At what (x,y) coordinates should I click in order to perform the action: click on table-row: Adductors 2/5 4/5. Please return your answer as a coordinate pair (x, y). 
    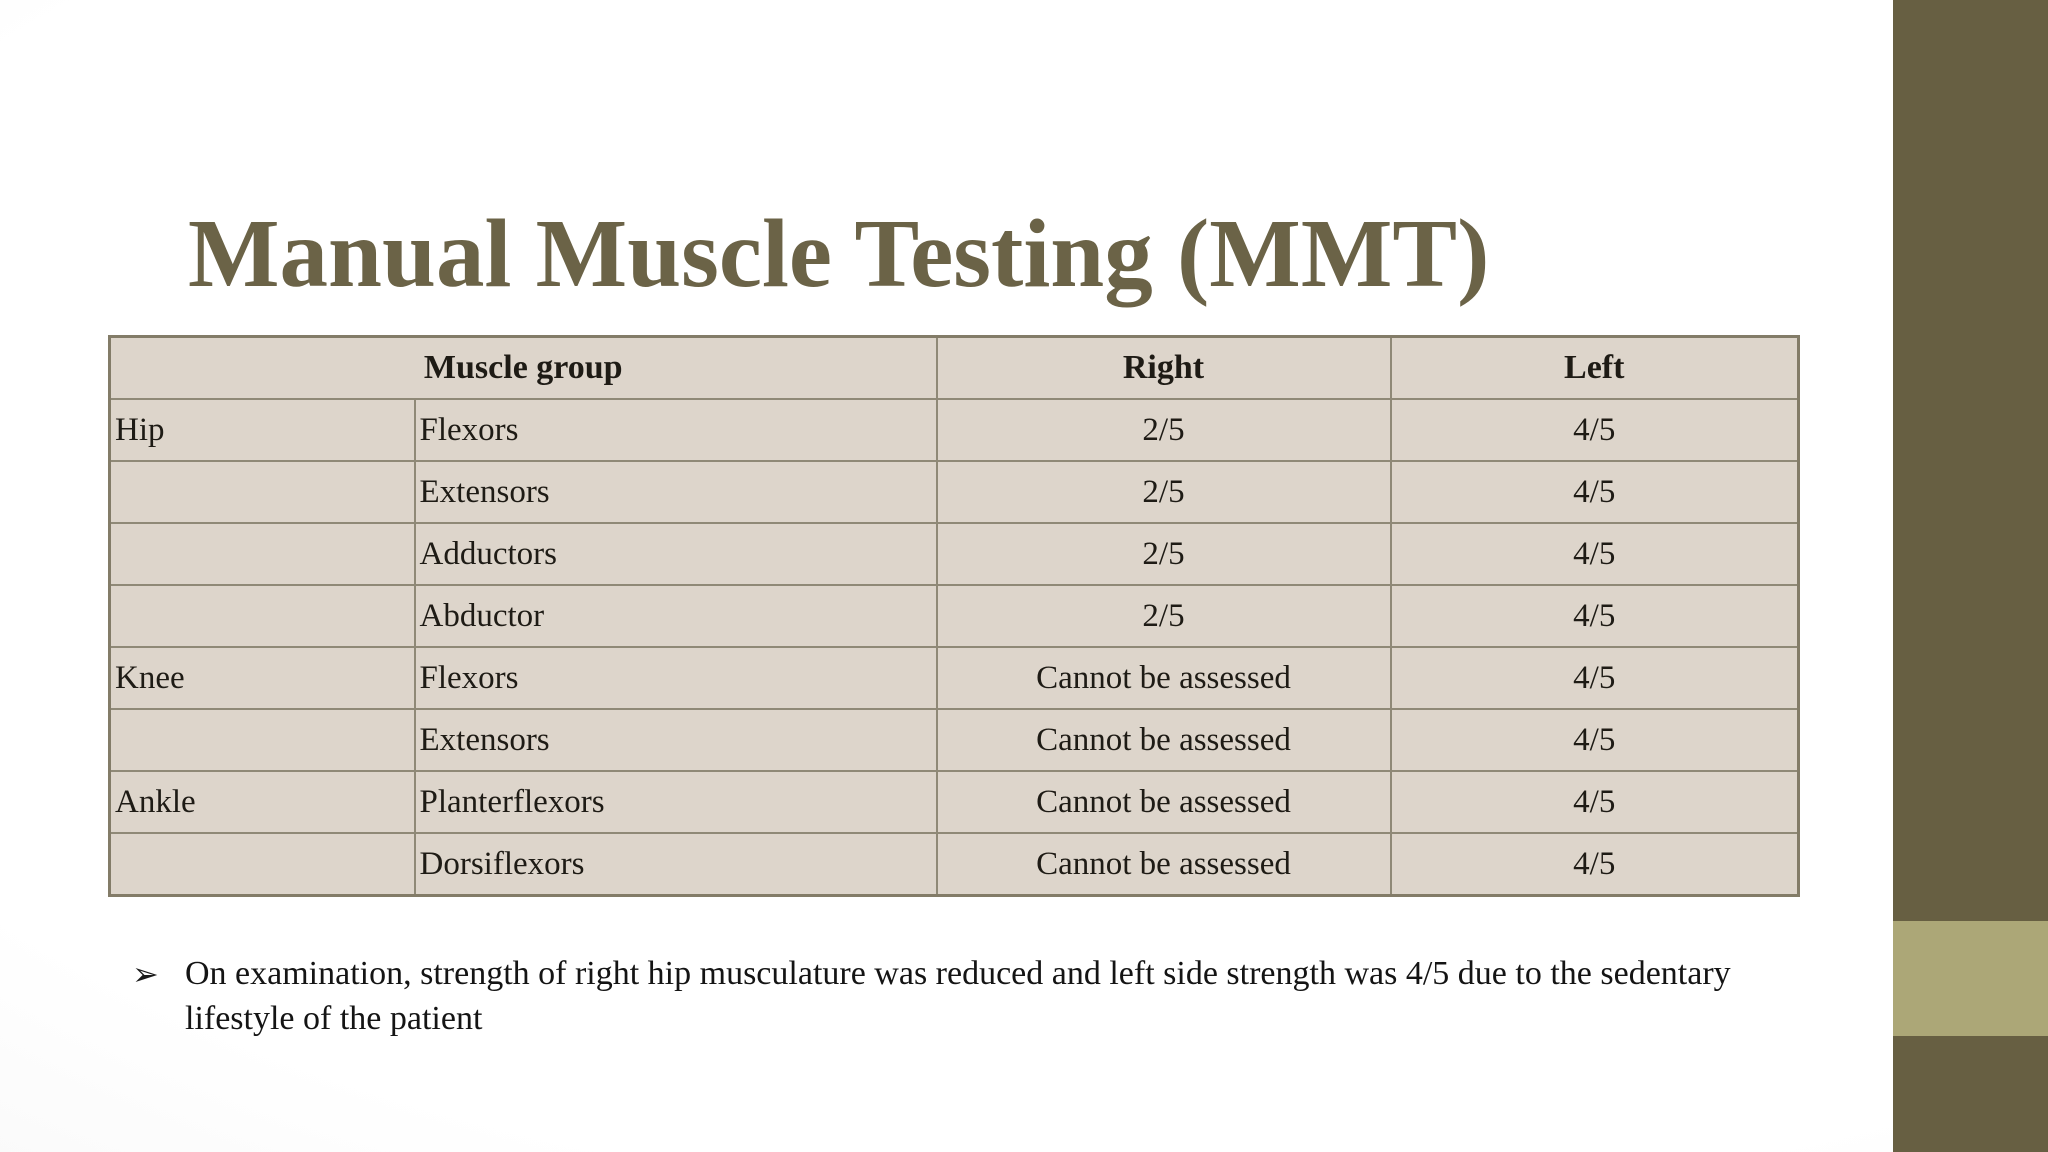
    Looking at the image, I should click on (954, 554).